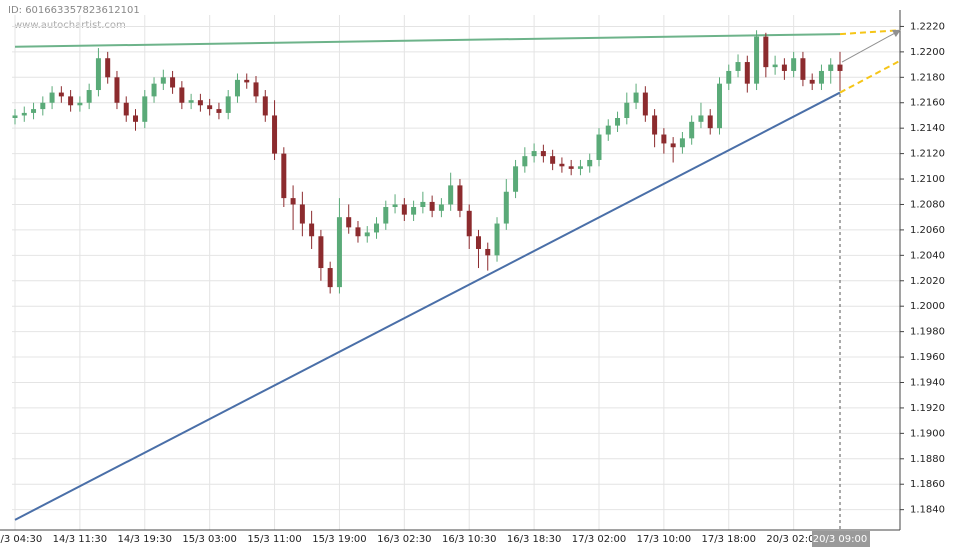 Image resolution: width=960 pixels, height=550 pixels. Describe the element at coordinates (927, 26) in the screenshot. I see `y-tick-label: 1.2220` at that location.